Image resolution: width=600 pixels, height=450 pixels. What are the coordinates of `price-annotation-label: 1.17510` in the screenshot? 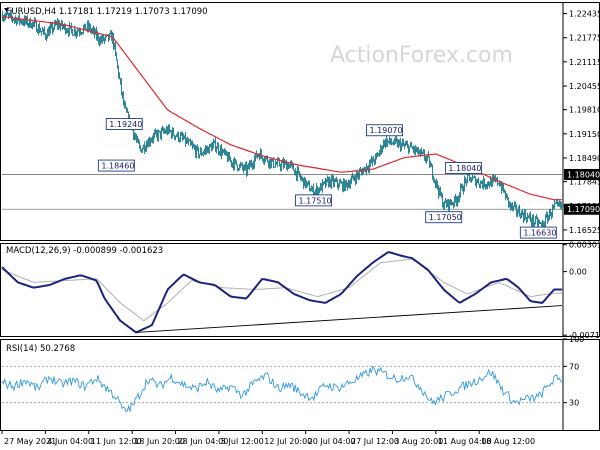 It's located at (315, 200).